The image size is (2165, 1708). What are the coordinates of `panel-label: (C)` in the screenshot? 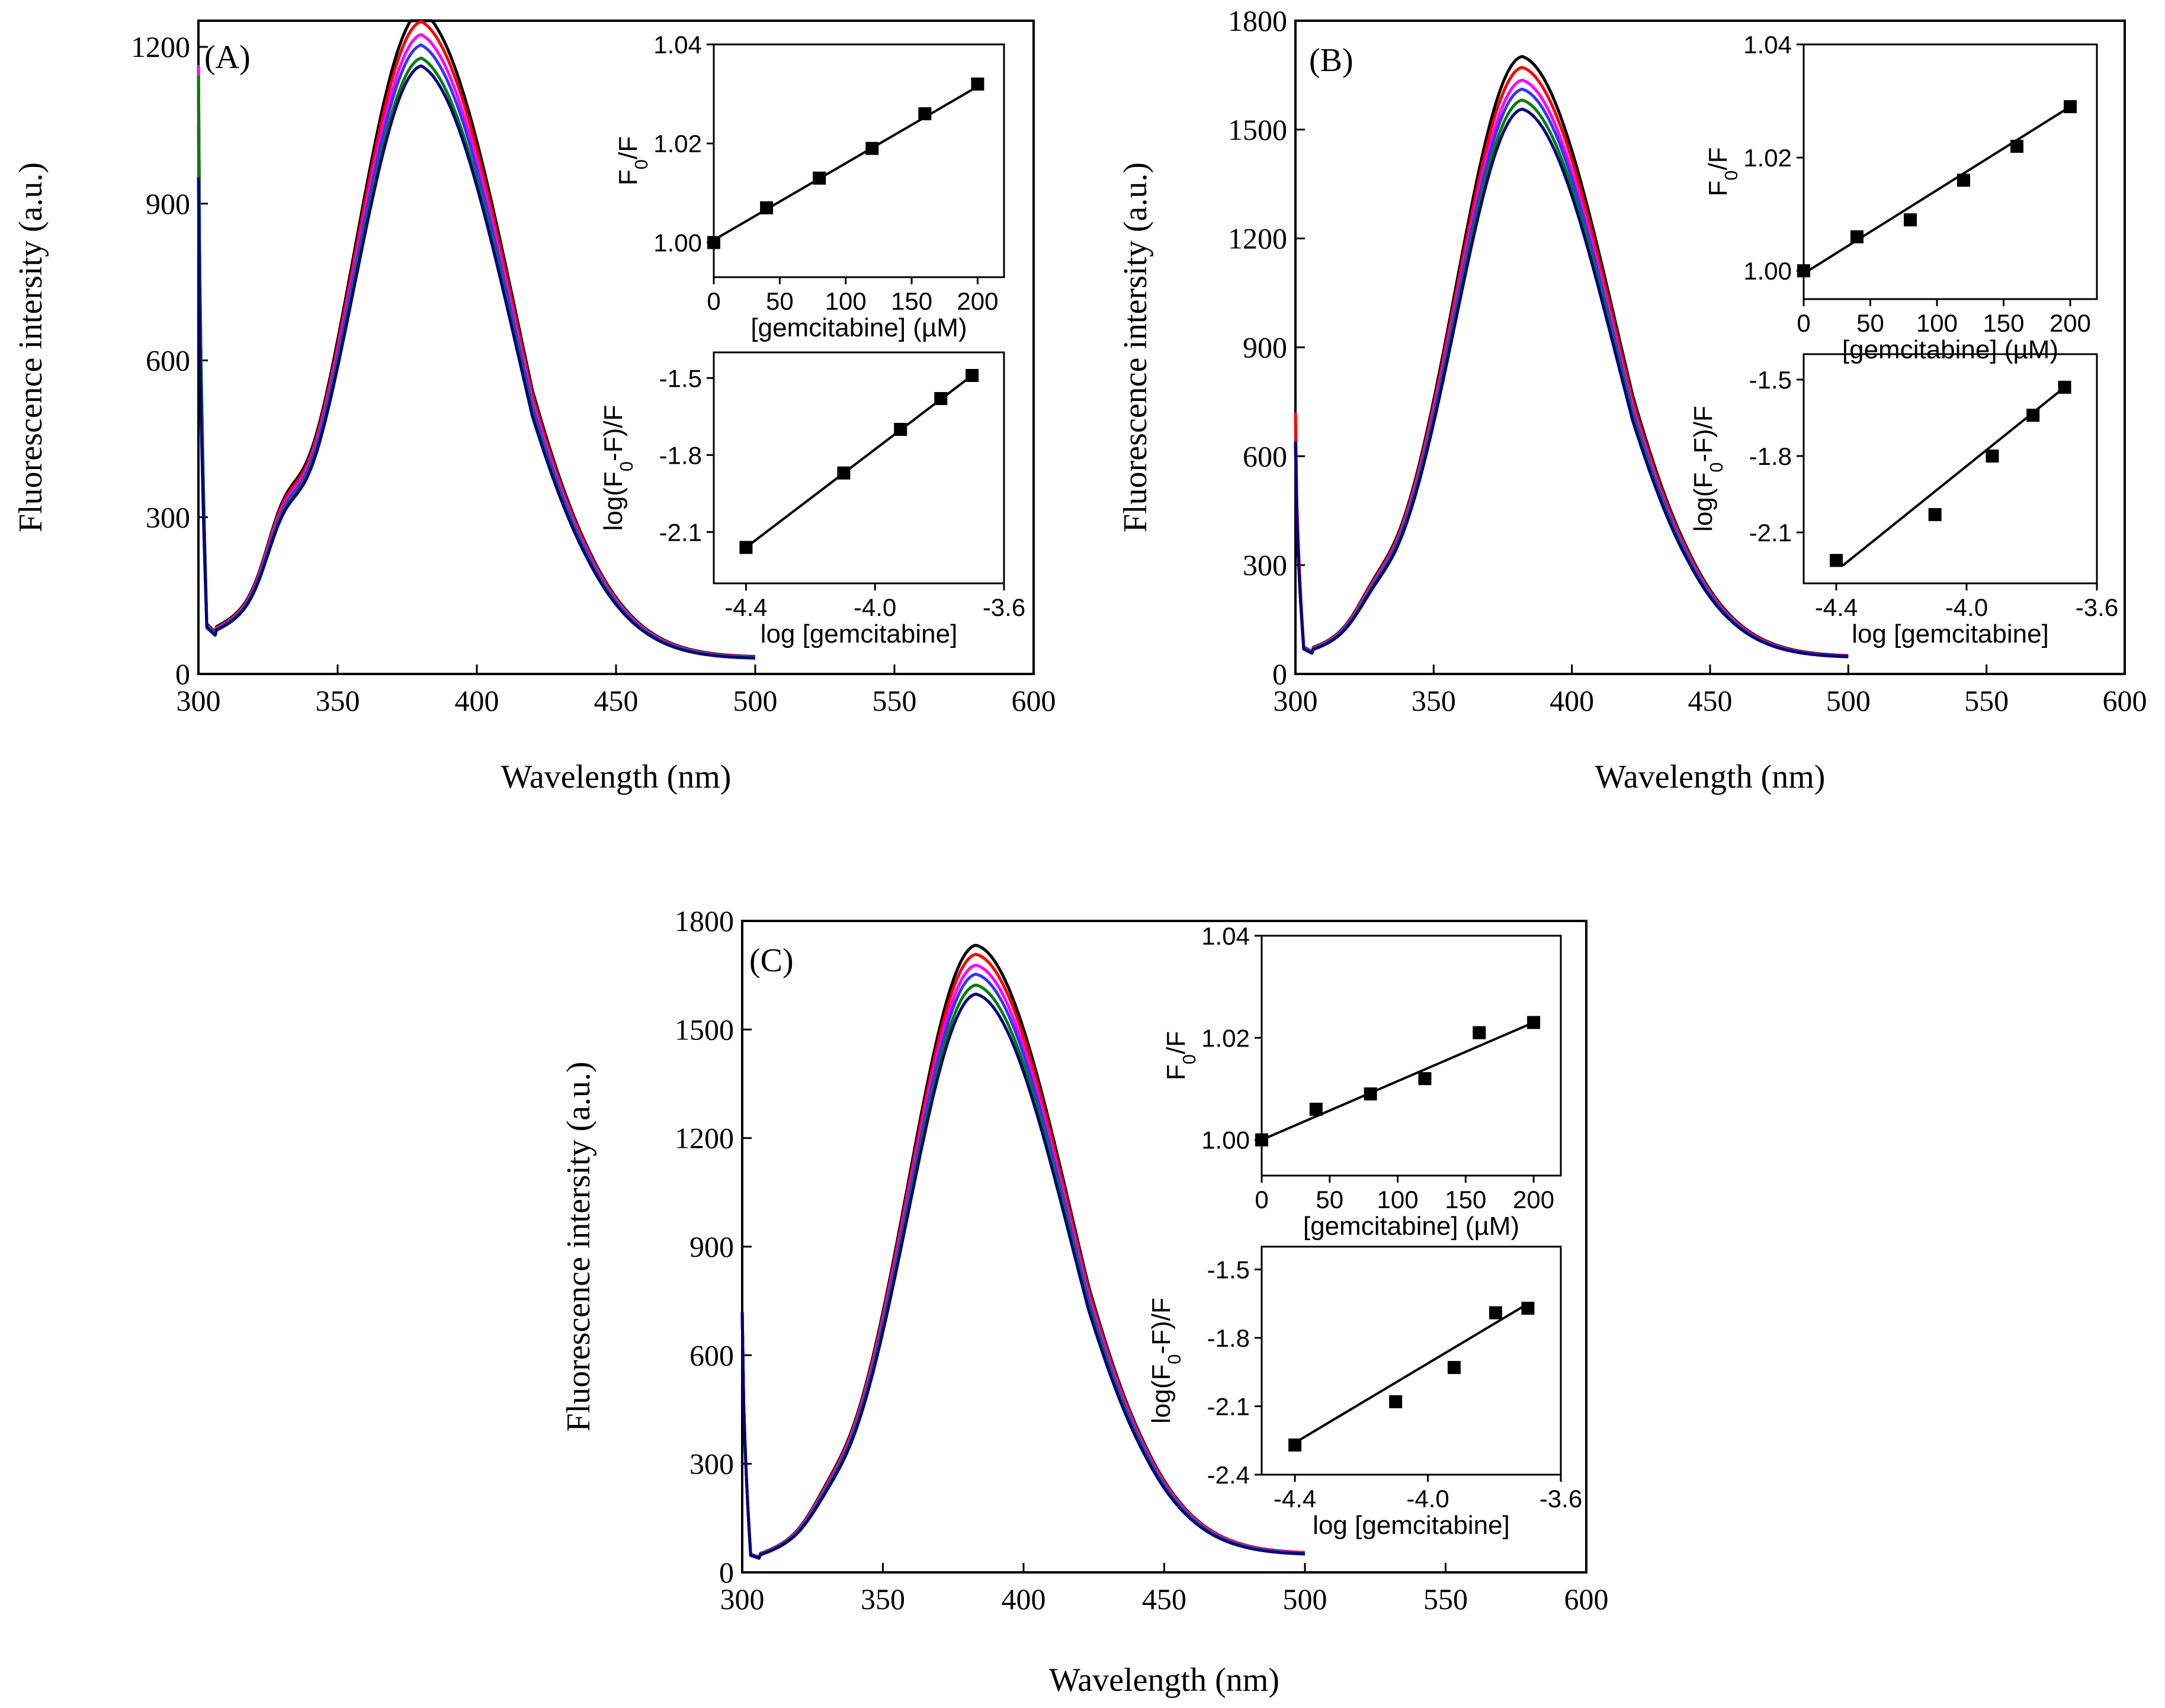 It's located at (772, 960).